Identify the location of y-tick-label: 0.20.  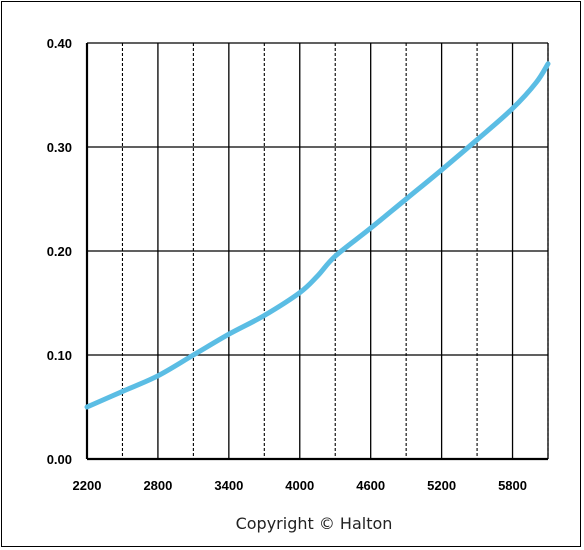
(59, 251).